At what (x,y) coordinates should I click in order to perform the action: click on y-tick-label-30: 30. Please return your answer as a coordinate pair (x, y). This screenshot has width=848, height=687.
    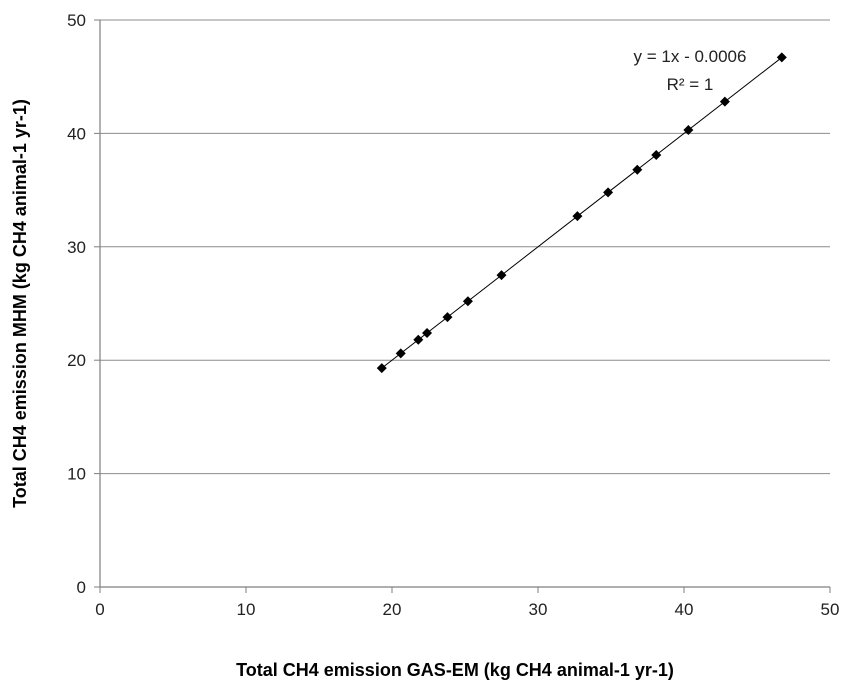
    Looking at the image, I should click on (76, 247).